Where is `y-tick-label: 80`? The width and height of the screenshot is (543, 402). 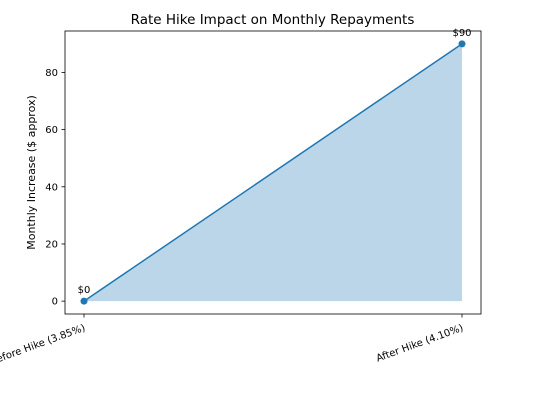 y-tick-label: 80 is located at coordinates (51, 73).